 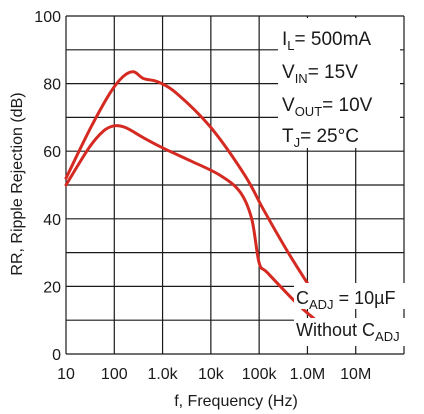 What do you see at coordinates (308, 374) in the screenshot?
I see `x-tick-label: 1.0M` at bounding box center [308, 374].